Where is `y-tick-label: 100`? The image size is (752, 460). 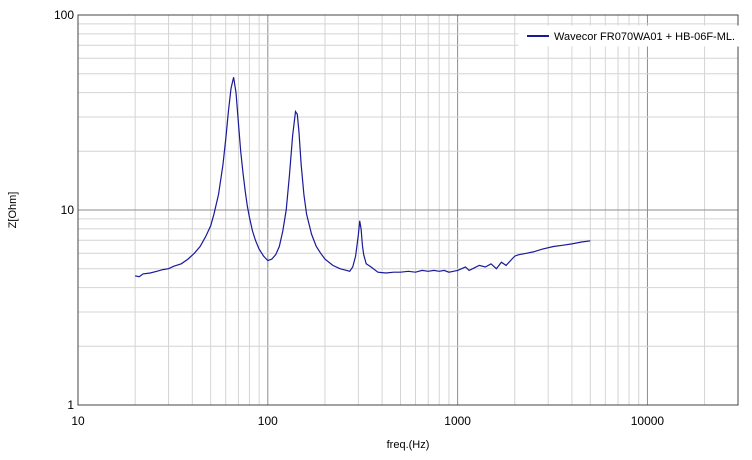
y-tick-label: 100 is located at coordinates (64, 15).